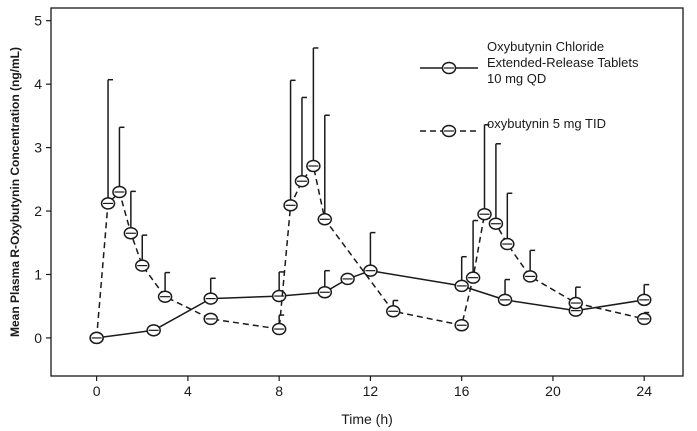  What do you see at coordinates (38, 148) in the screenshot?
I see `y-tick-label: 3` at bounding box center [38, 148].